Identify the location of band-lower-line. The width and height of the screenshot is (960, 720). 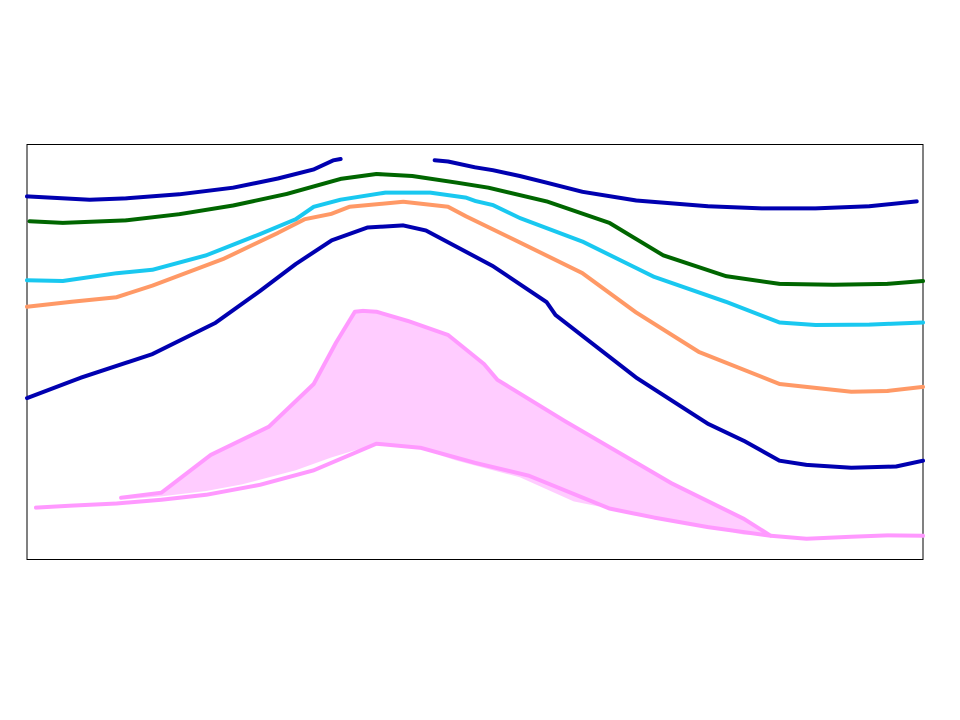
(479, 491).